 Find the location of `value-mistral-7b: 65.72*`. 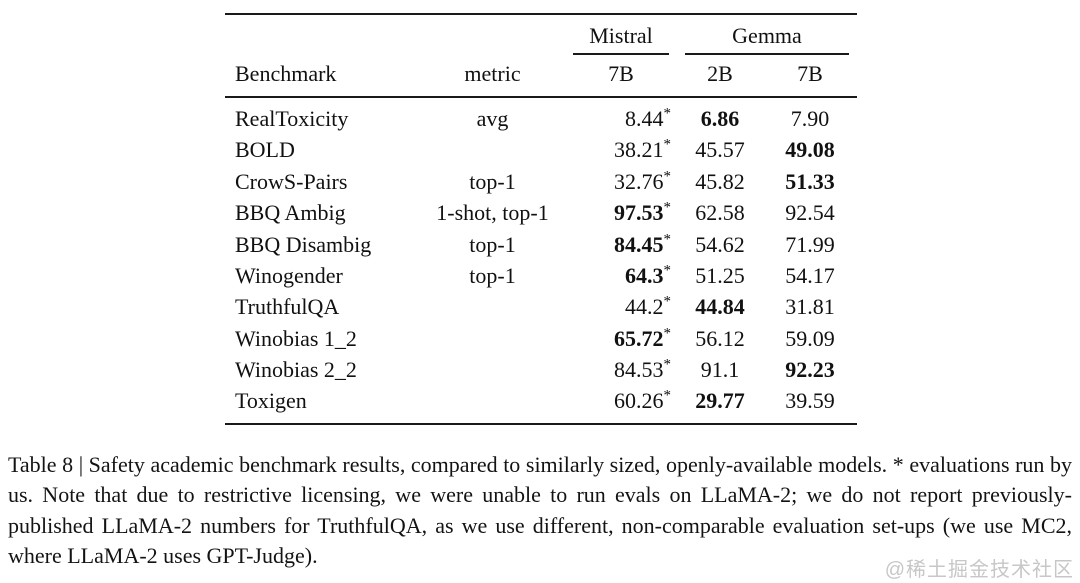

value-mistral-7b: 65.72* is located at coordinates (642, 338).